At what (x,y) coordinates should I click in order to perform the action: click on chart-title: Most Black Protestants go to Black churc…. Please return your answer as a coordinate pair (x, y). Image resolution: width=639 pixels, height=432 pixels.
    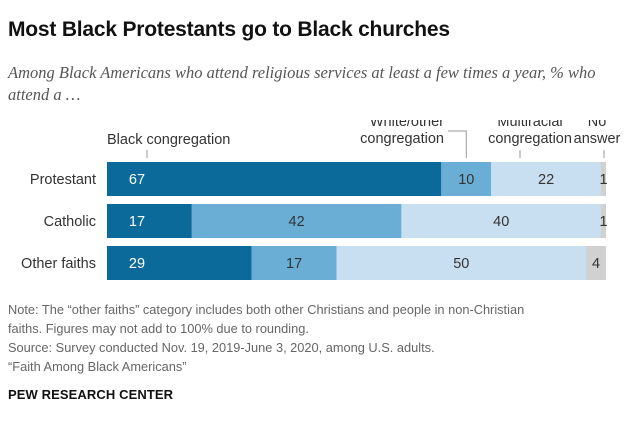
    Looking at the image, I should click on (229, 29).